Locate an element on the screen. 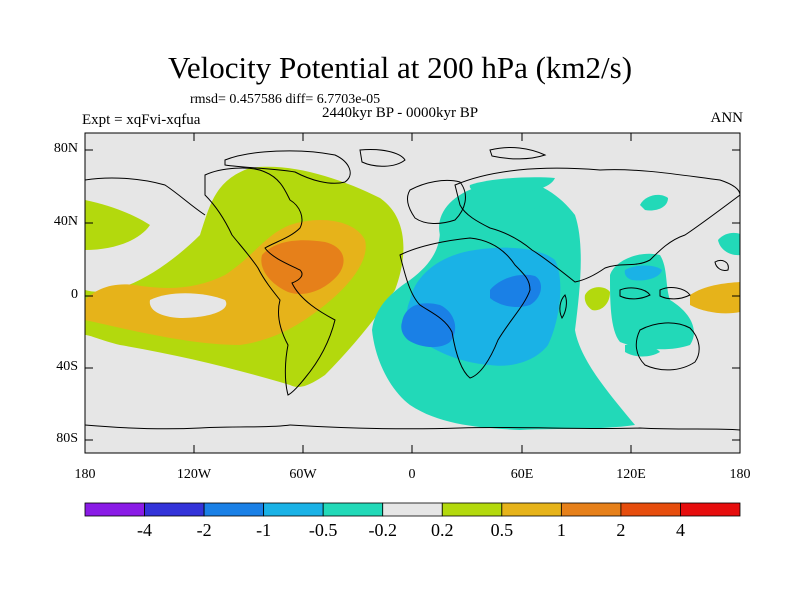 Image resolution: width=800 pixels, height=600 pixels. lon-label-180w: 180 is located at coordinates (85, 474).